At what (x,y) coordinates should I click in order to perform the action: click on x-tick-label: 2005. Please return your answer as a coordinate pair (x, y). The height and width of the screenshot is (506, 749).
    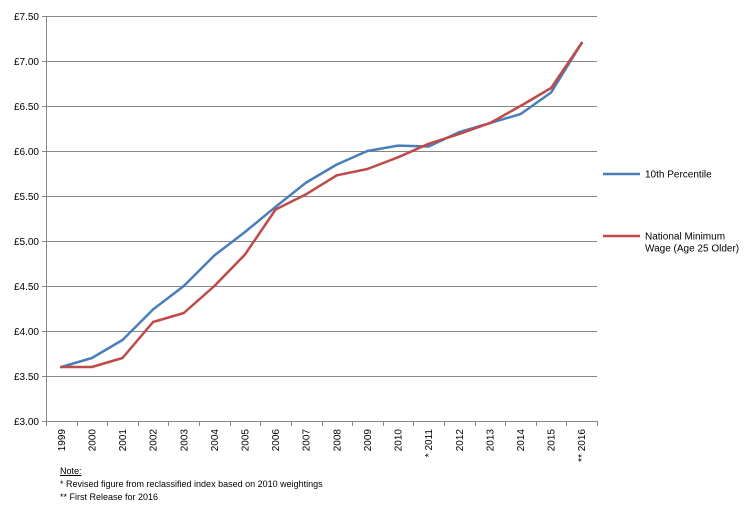
    Looking at the image, I should click on (245, 440).